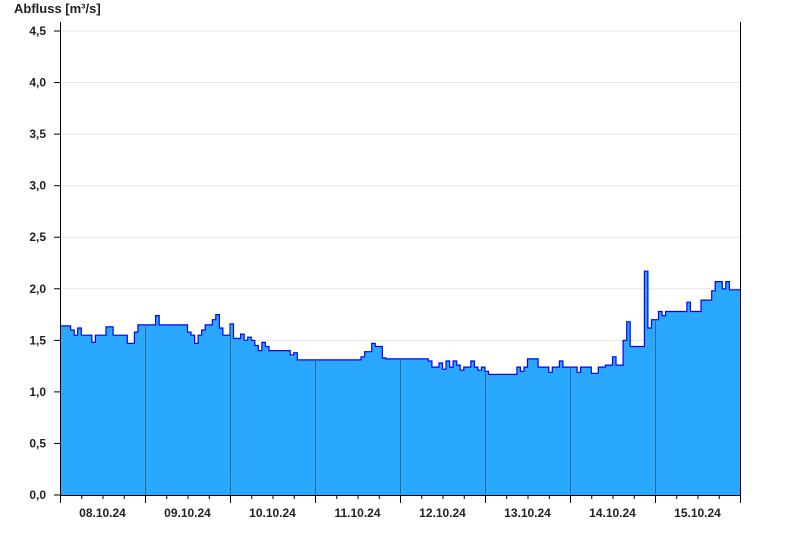  Describe the element at coordinates (357, 513) in the screenshot. I see `x-tick-label: 11.10.24` at that location.